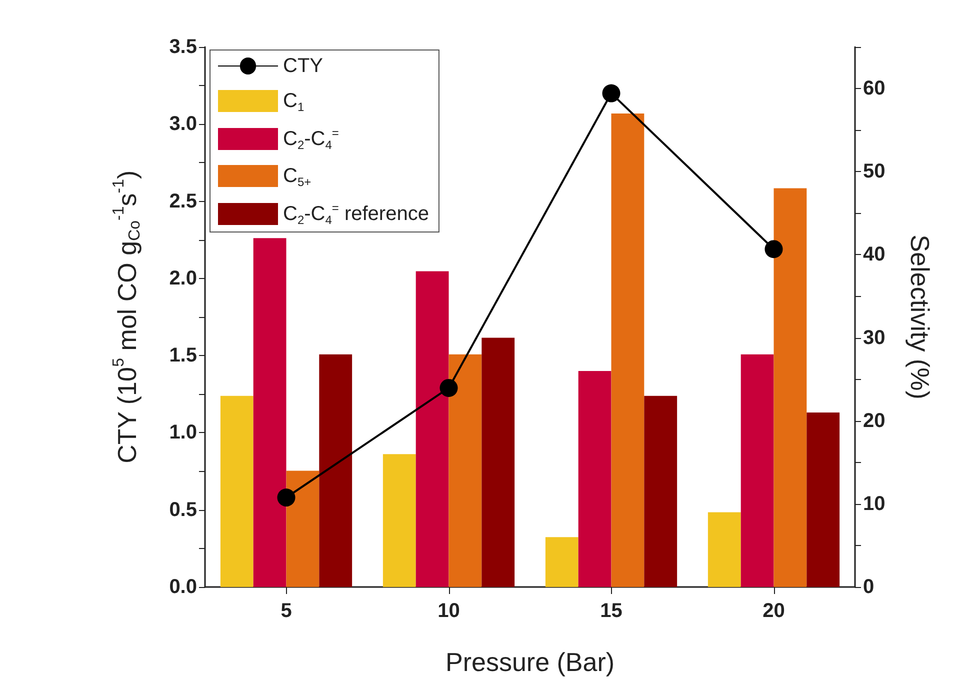 This screenshot has height=700, width=974. Describe the element at coordinates (183, 47) in the screenshot. I see `y-tick-label: 3.5` at that location.